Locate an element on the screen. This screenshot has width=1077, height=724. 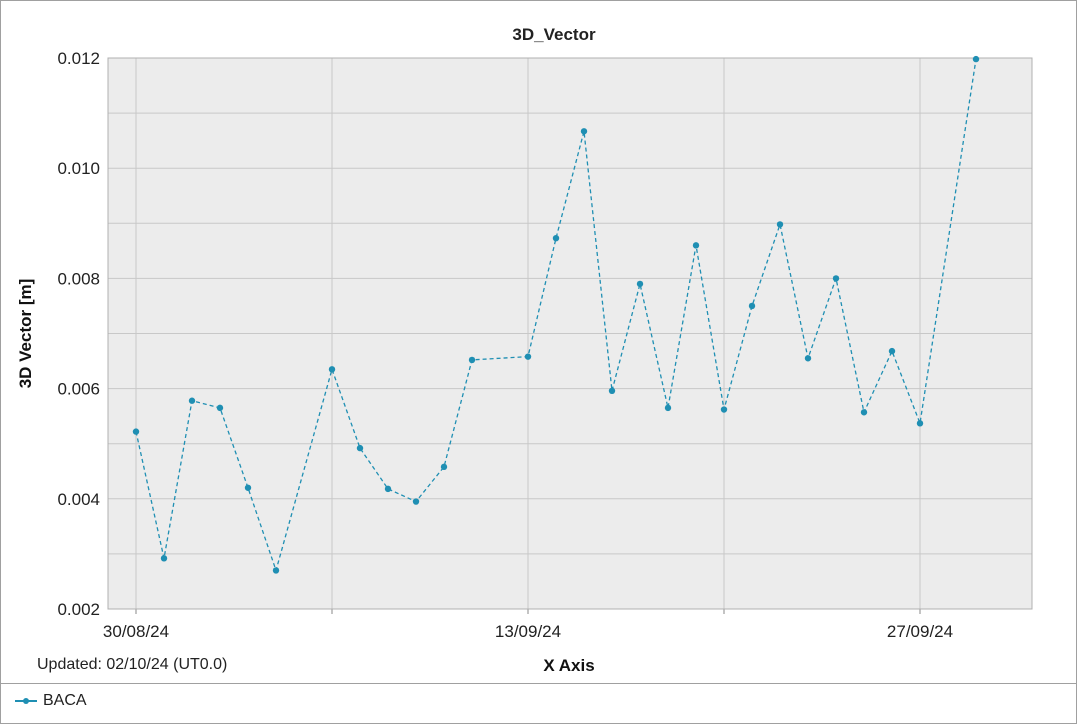
y-tick-label: 0.008 is located at coordinates (78, 278).